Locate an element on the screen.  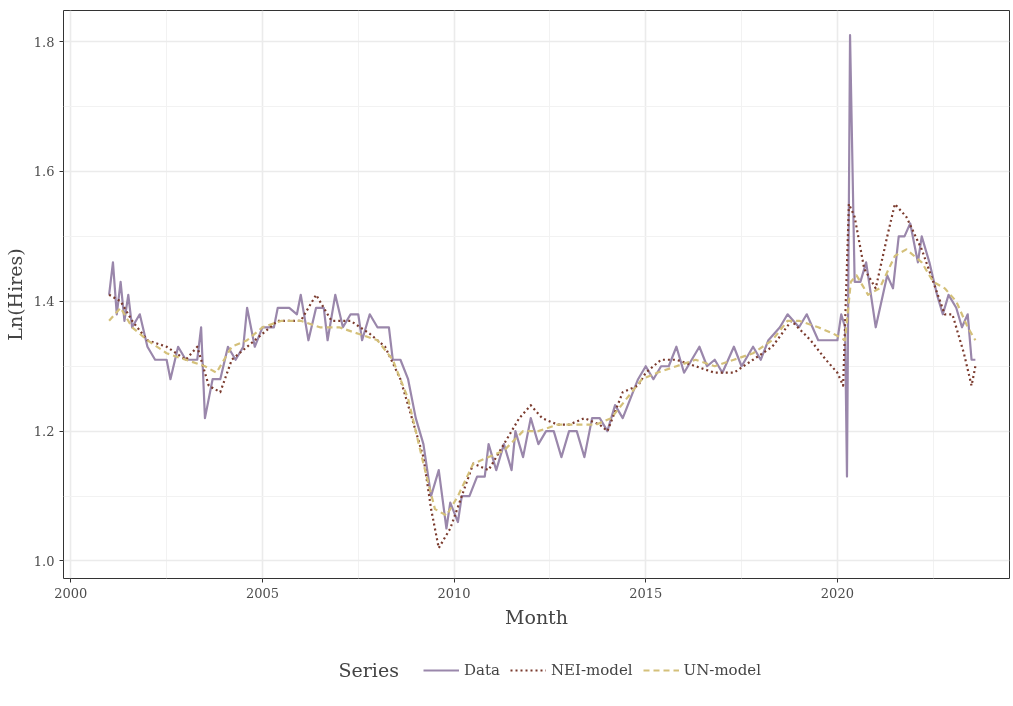
x-tick-label: 2020 is located at coordinates (837, 593).